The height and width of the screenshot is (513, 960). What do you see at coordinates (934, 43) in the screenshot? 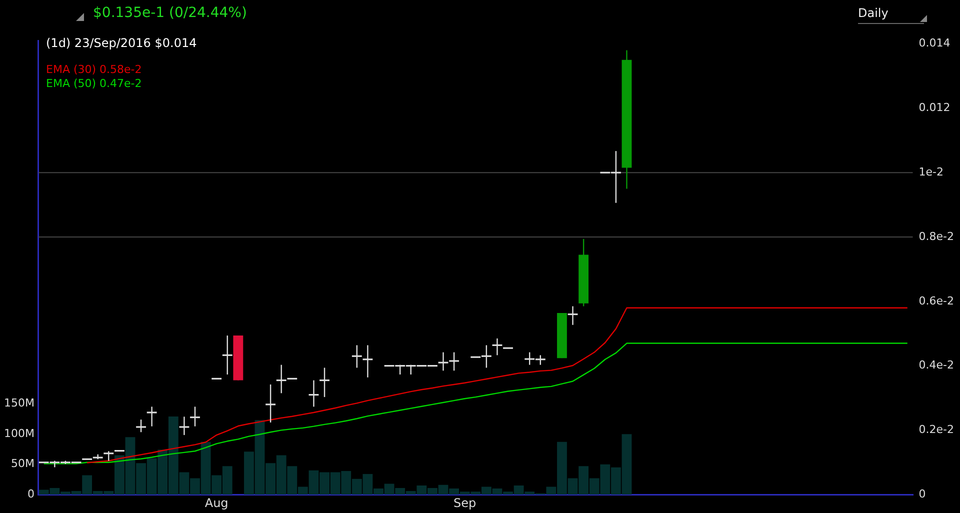
I see `y-tick-label: 0.014` at bounding box center [934, 43].